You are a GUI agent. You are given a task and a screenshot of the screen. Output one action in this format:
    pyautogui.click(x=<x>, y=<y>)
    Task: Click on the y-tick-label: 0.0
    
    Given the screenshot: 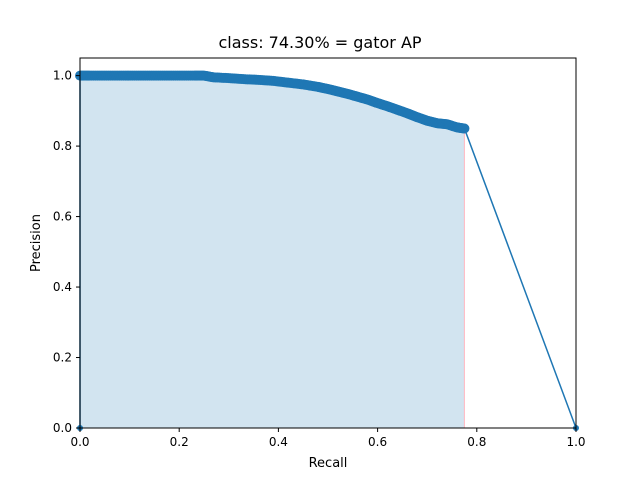 What is the action you would take?
    pyautogui.click(x=62, y=428)
    